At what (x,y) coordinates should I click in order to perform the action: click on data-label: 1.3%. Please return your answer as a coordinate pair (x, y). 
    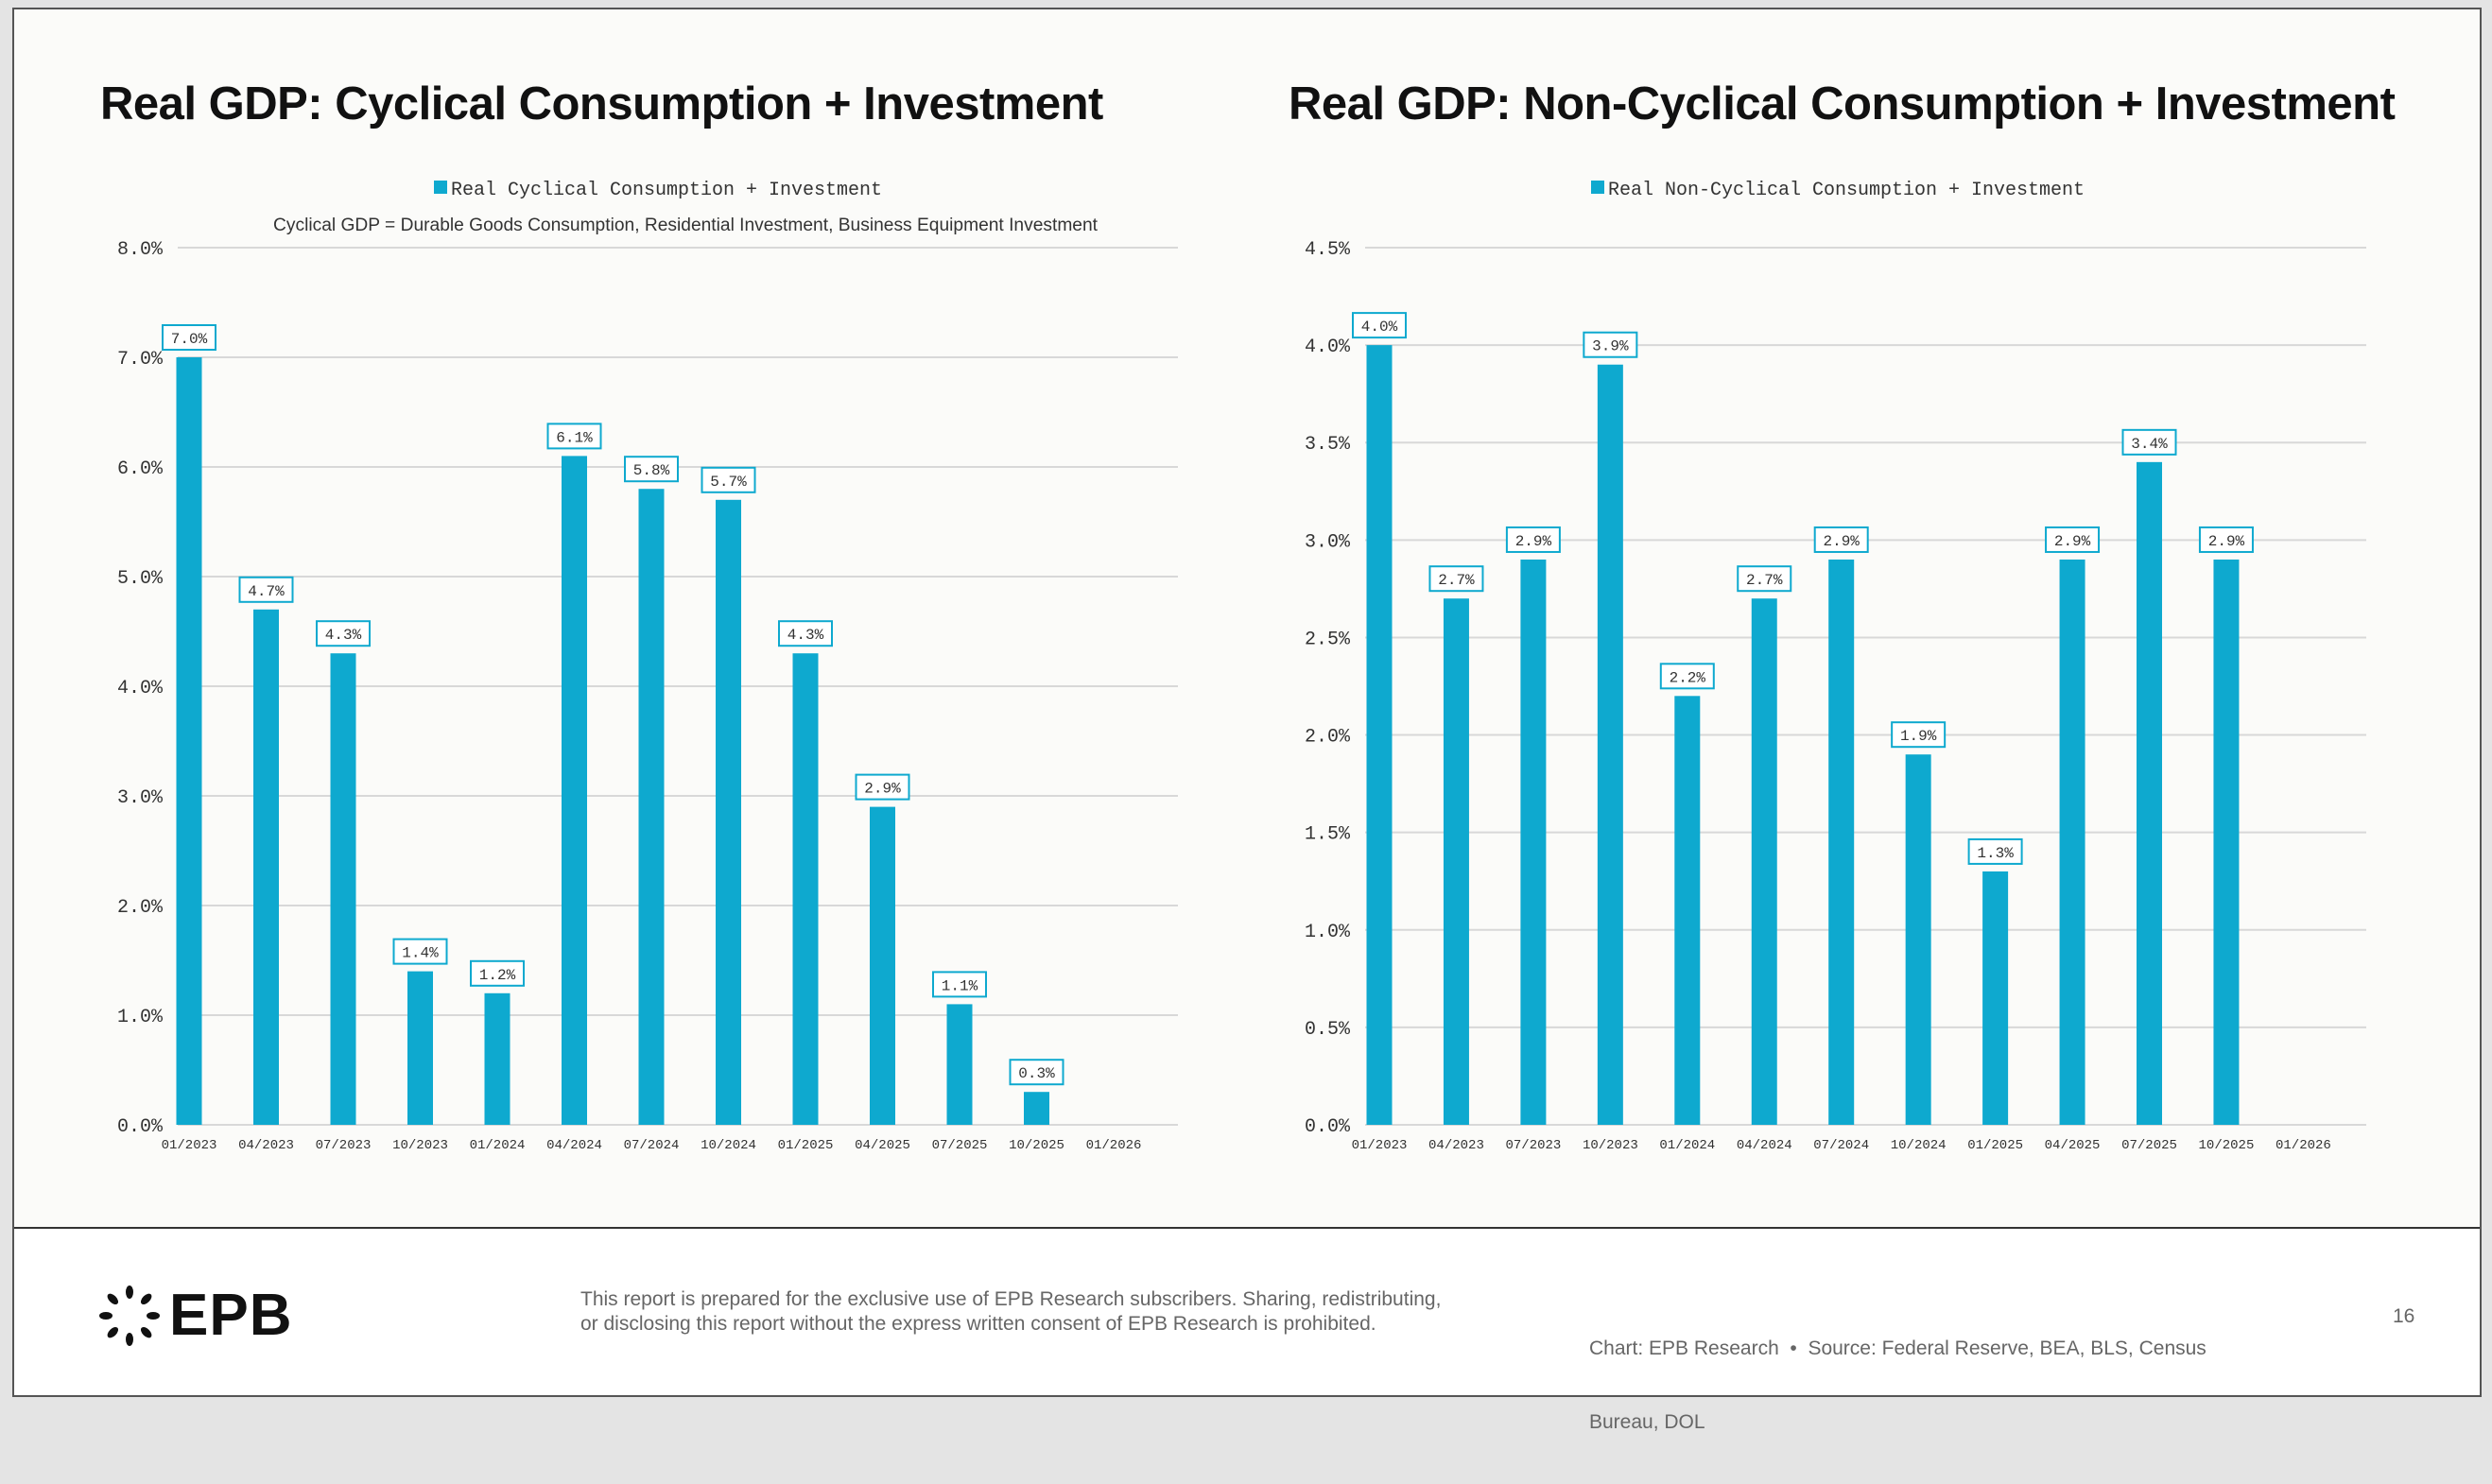
    Looking at the image, I should click on (1995, 854).